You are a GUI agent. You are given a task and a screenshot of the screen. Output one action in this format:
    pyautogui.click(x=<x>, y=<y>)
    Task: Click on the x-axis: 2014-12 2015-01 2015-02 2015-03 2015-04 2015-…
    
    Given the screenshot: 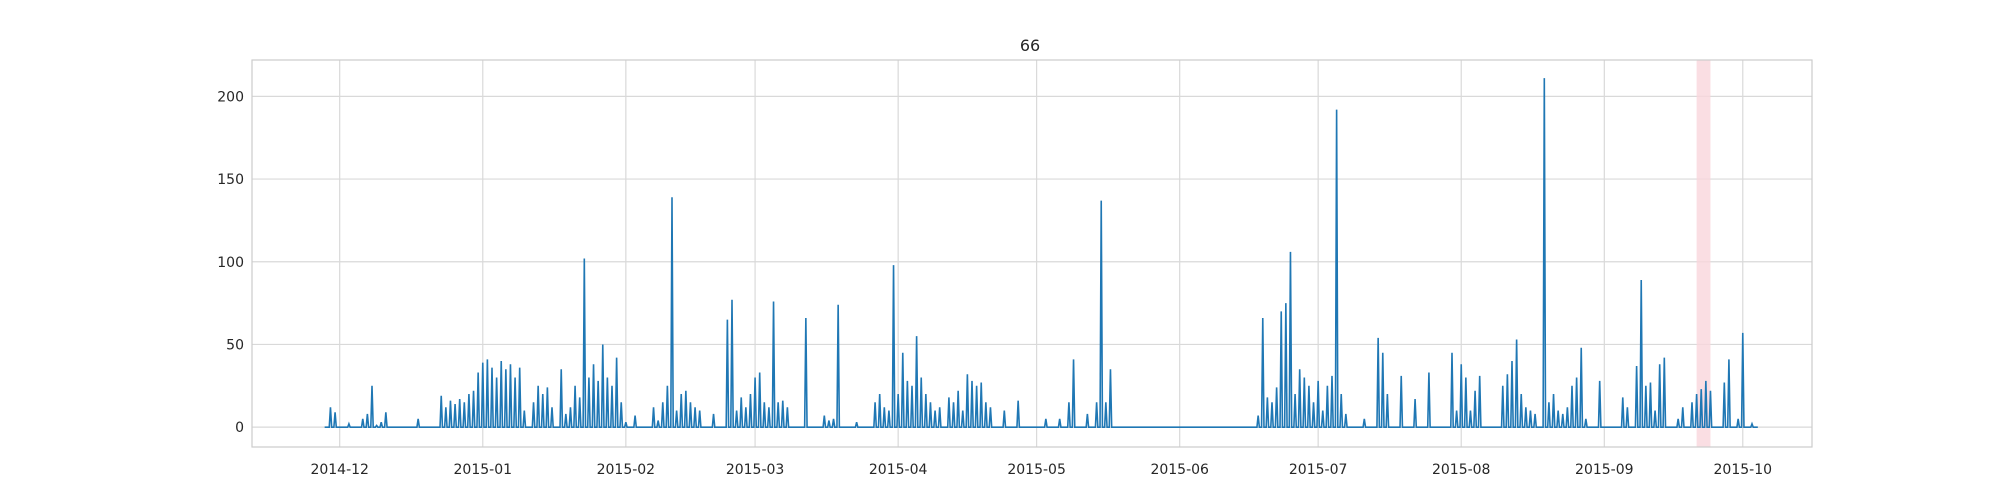 What is the action you would take?
    pyautogui.click(x=1041, y=470)
    